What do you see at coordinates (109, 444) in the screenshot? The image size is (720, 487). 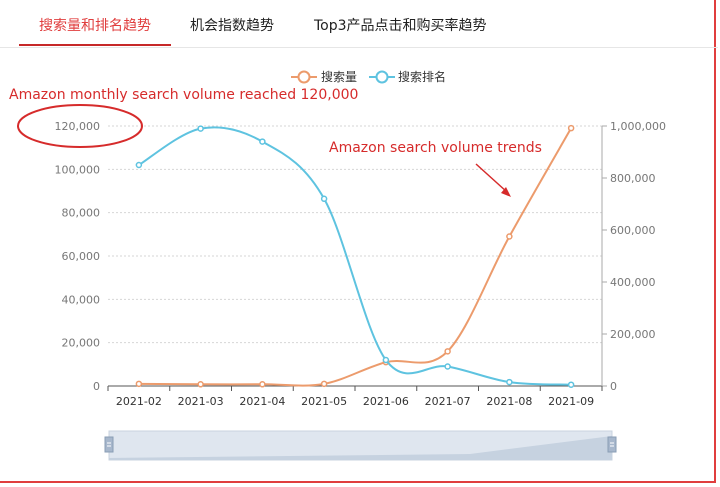 I see `slider-handle-left` at bounding box center [109, 444].